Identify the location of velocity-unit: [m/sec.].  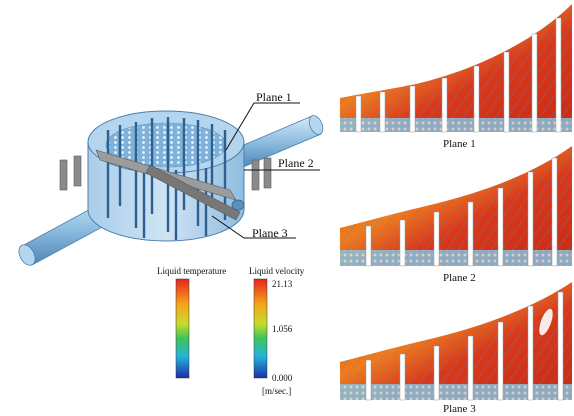
(277, 391).